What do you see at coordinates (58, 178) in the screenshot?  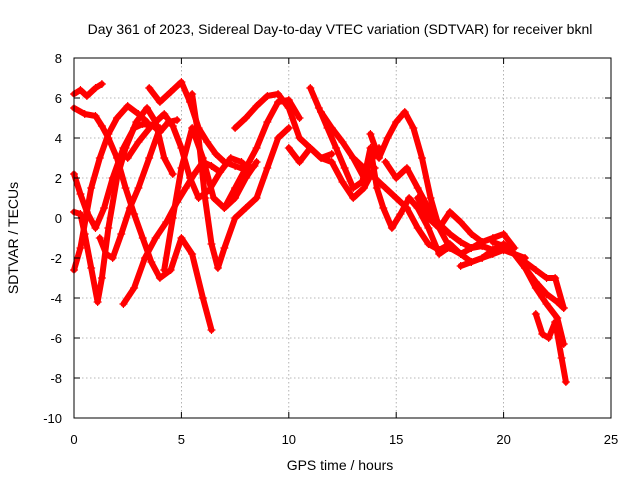 I see `y-tick-label: 2` at bounding box center [58, 178].